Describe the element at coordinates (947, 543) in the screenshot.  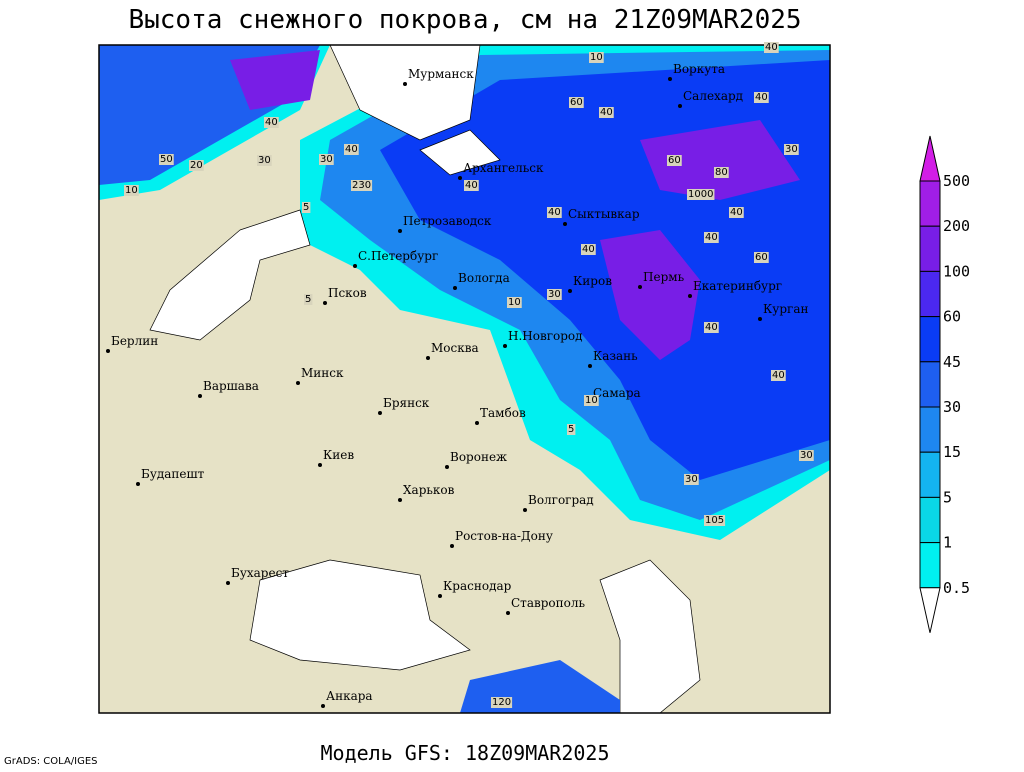
I see `colorbar-label: 1` at that location.